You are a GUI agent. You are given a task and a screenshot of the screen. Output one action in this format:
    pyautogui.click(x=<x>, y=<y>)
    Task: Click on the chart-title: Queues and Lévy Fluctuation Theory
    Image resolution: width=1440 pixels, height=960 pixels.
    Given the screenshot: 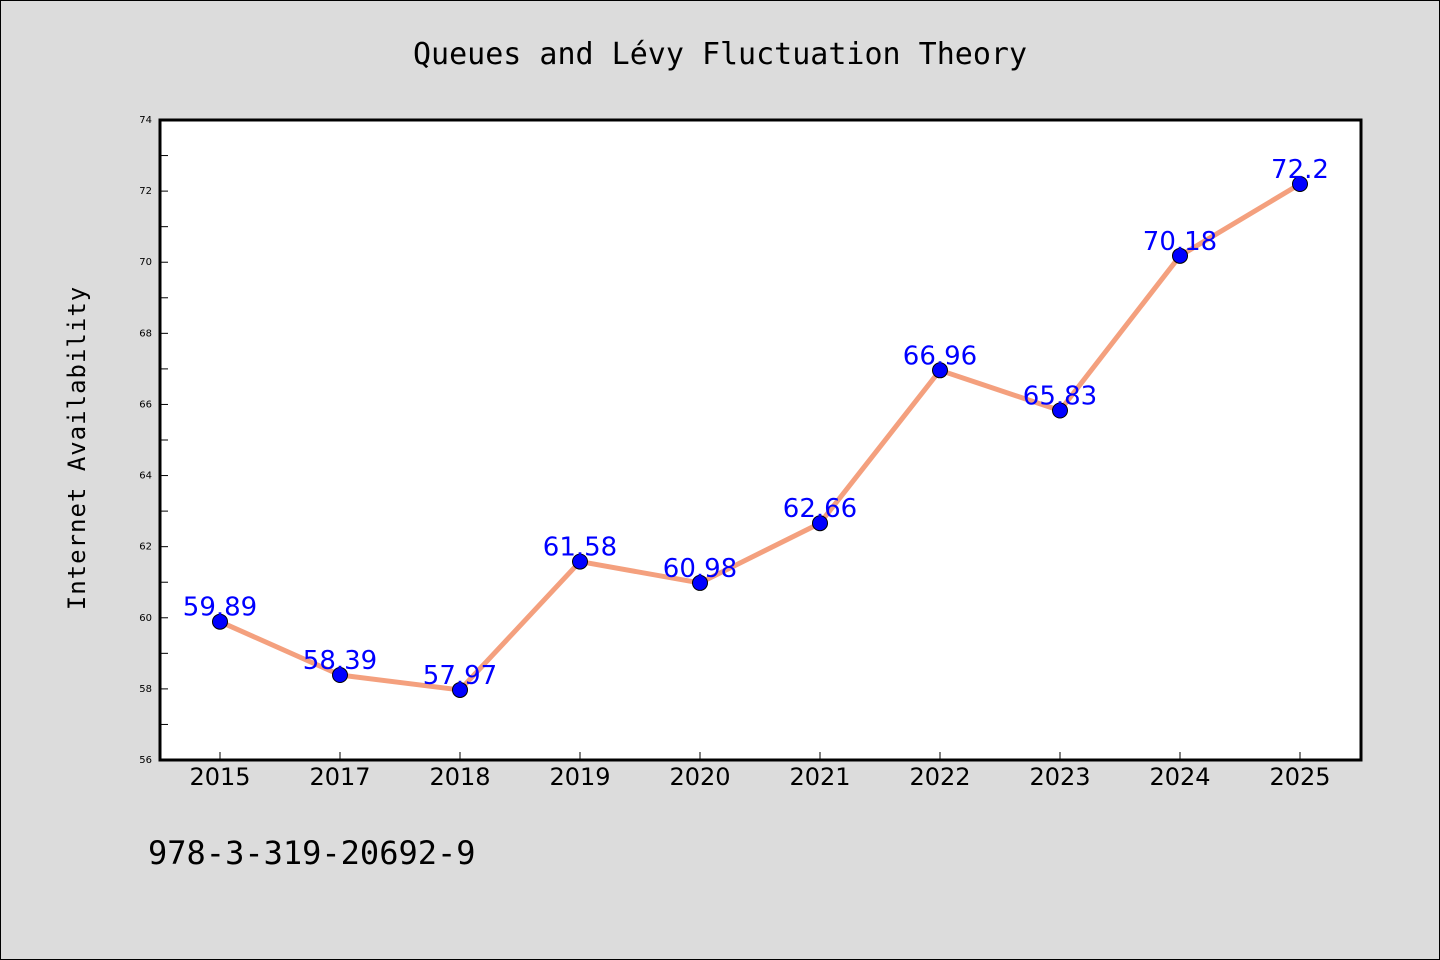 What is the action you would take?
    pyautogui.click(x=720, y=54)
    